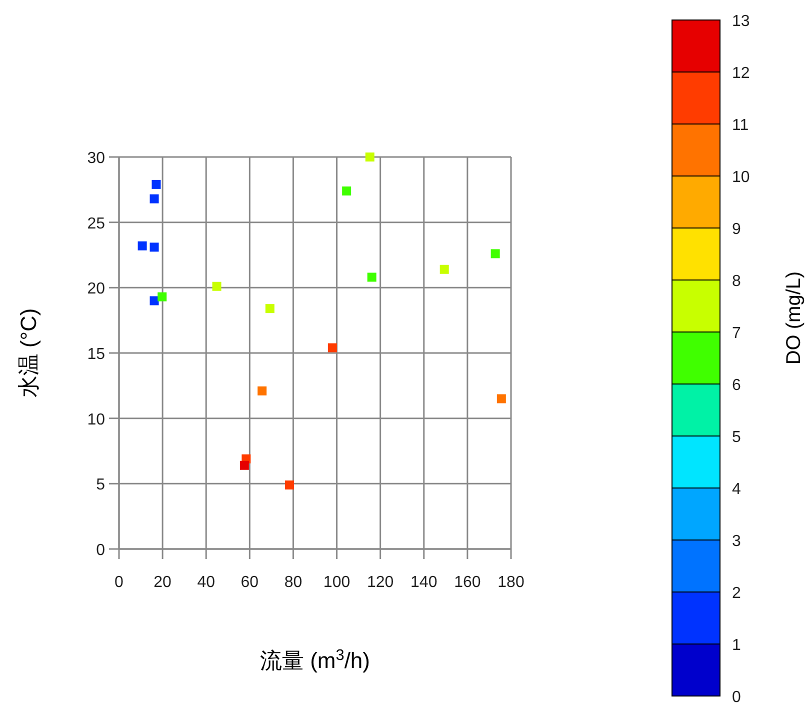  I want to click on y-tick-label: 20, so click(96, 289).